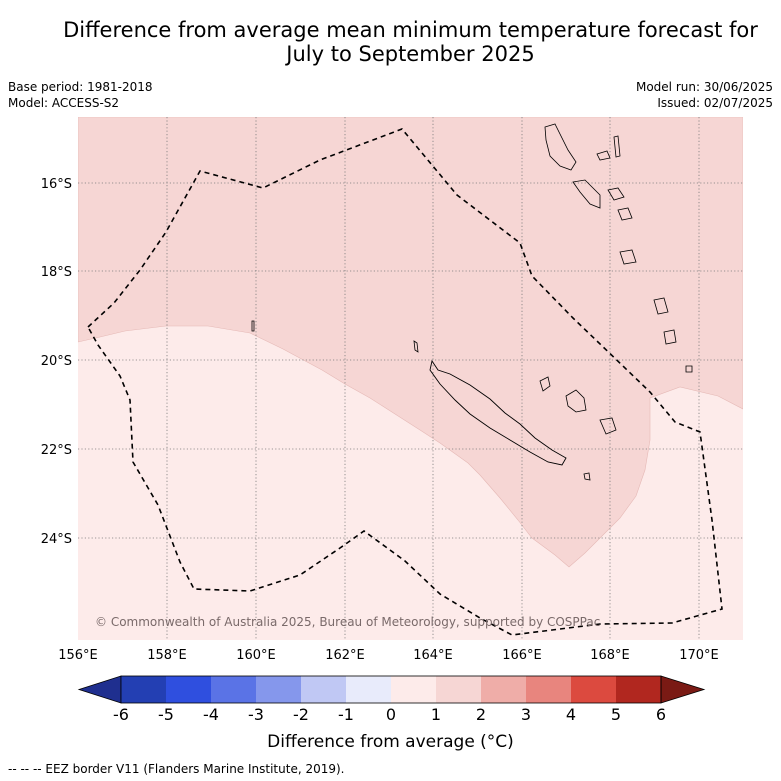 Image resolution: width=781 pixels, height=781 pixels. Describe the element at coordinates (346, 714) in the screenshot. I see `colorbar-tick-label: -1` at that location.